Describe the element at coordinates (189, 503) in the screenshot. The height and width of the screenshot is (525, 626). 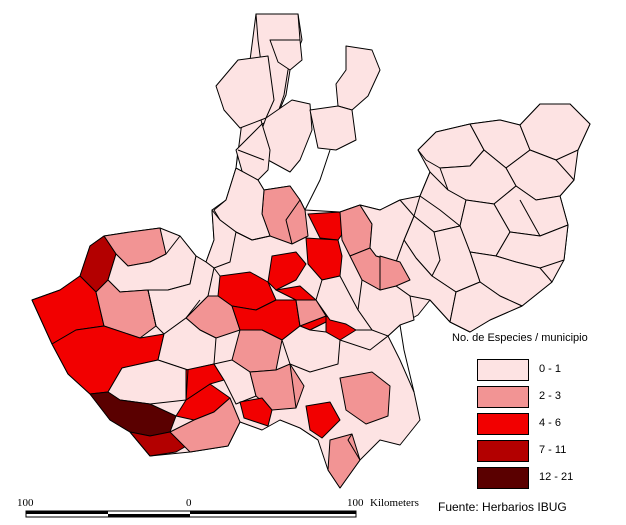
I see `scale-label-zero: 0` at that location.